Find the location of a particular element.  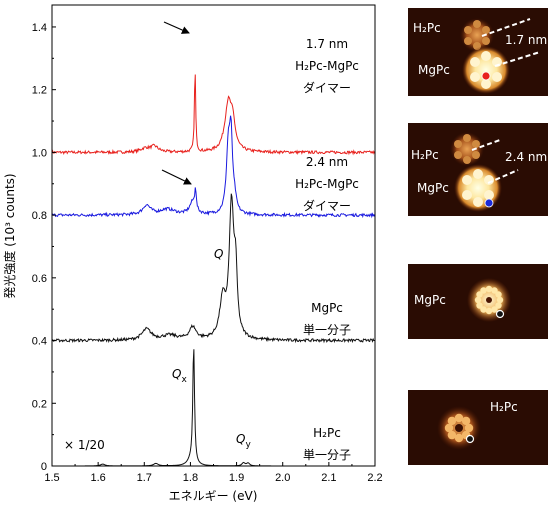

x-tick-label: 2.1 is located at coordinates (328, 478).